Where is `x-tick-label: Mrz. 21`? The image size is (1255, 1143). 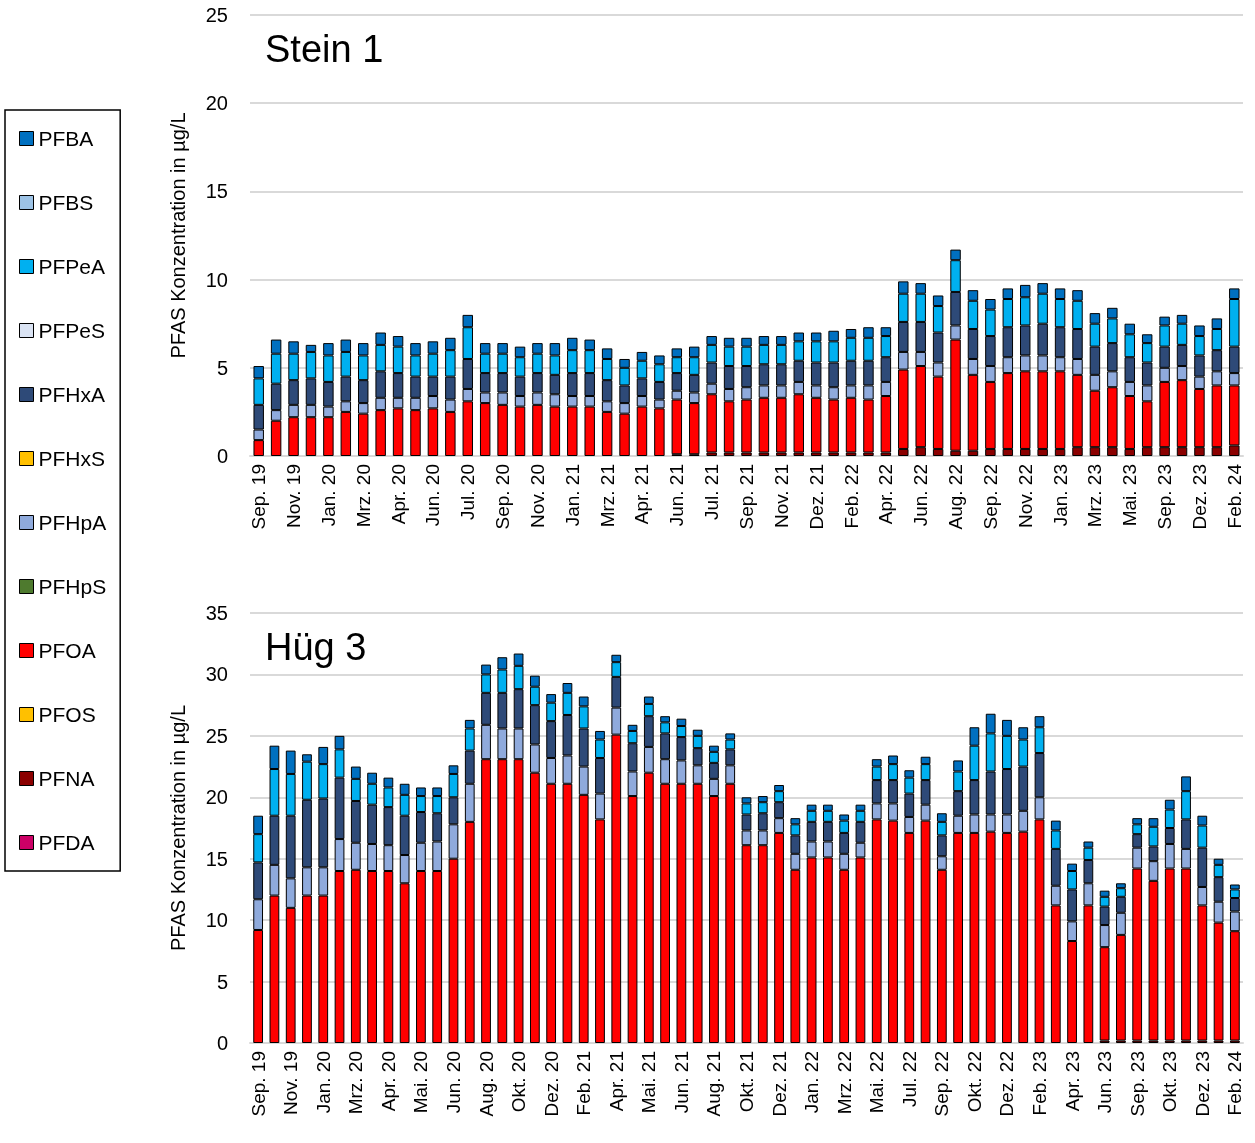 x-tick-label: Mrz. 21 is located at coordinates (607, 496).